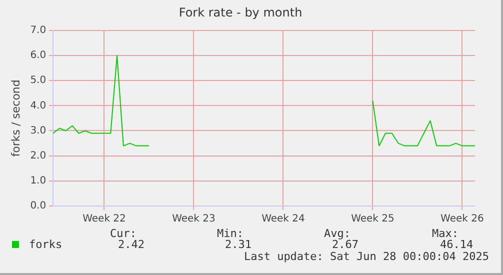 This screenshot has height=275, width=503. Describe the element at coordinates (45, 244) in the screenshot. I see `legend-label: forks` at that location.